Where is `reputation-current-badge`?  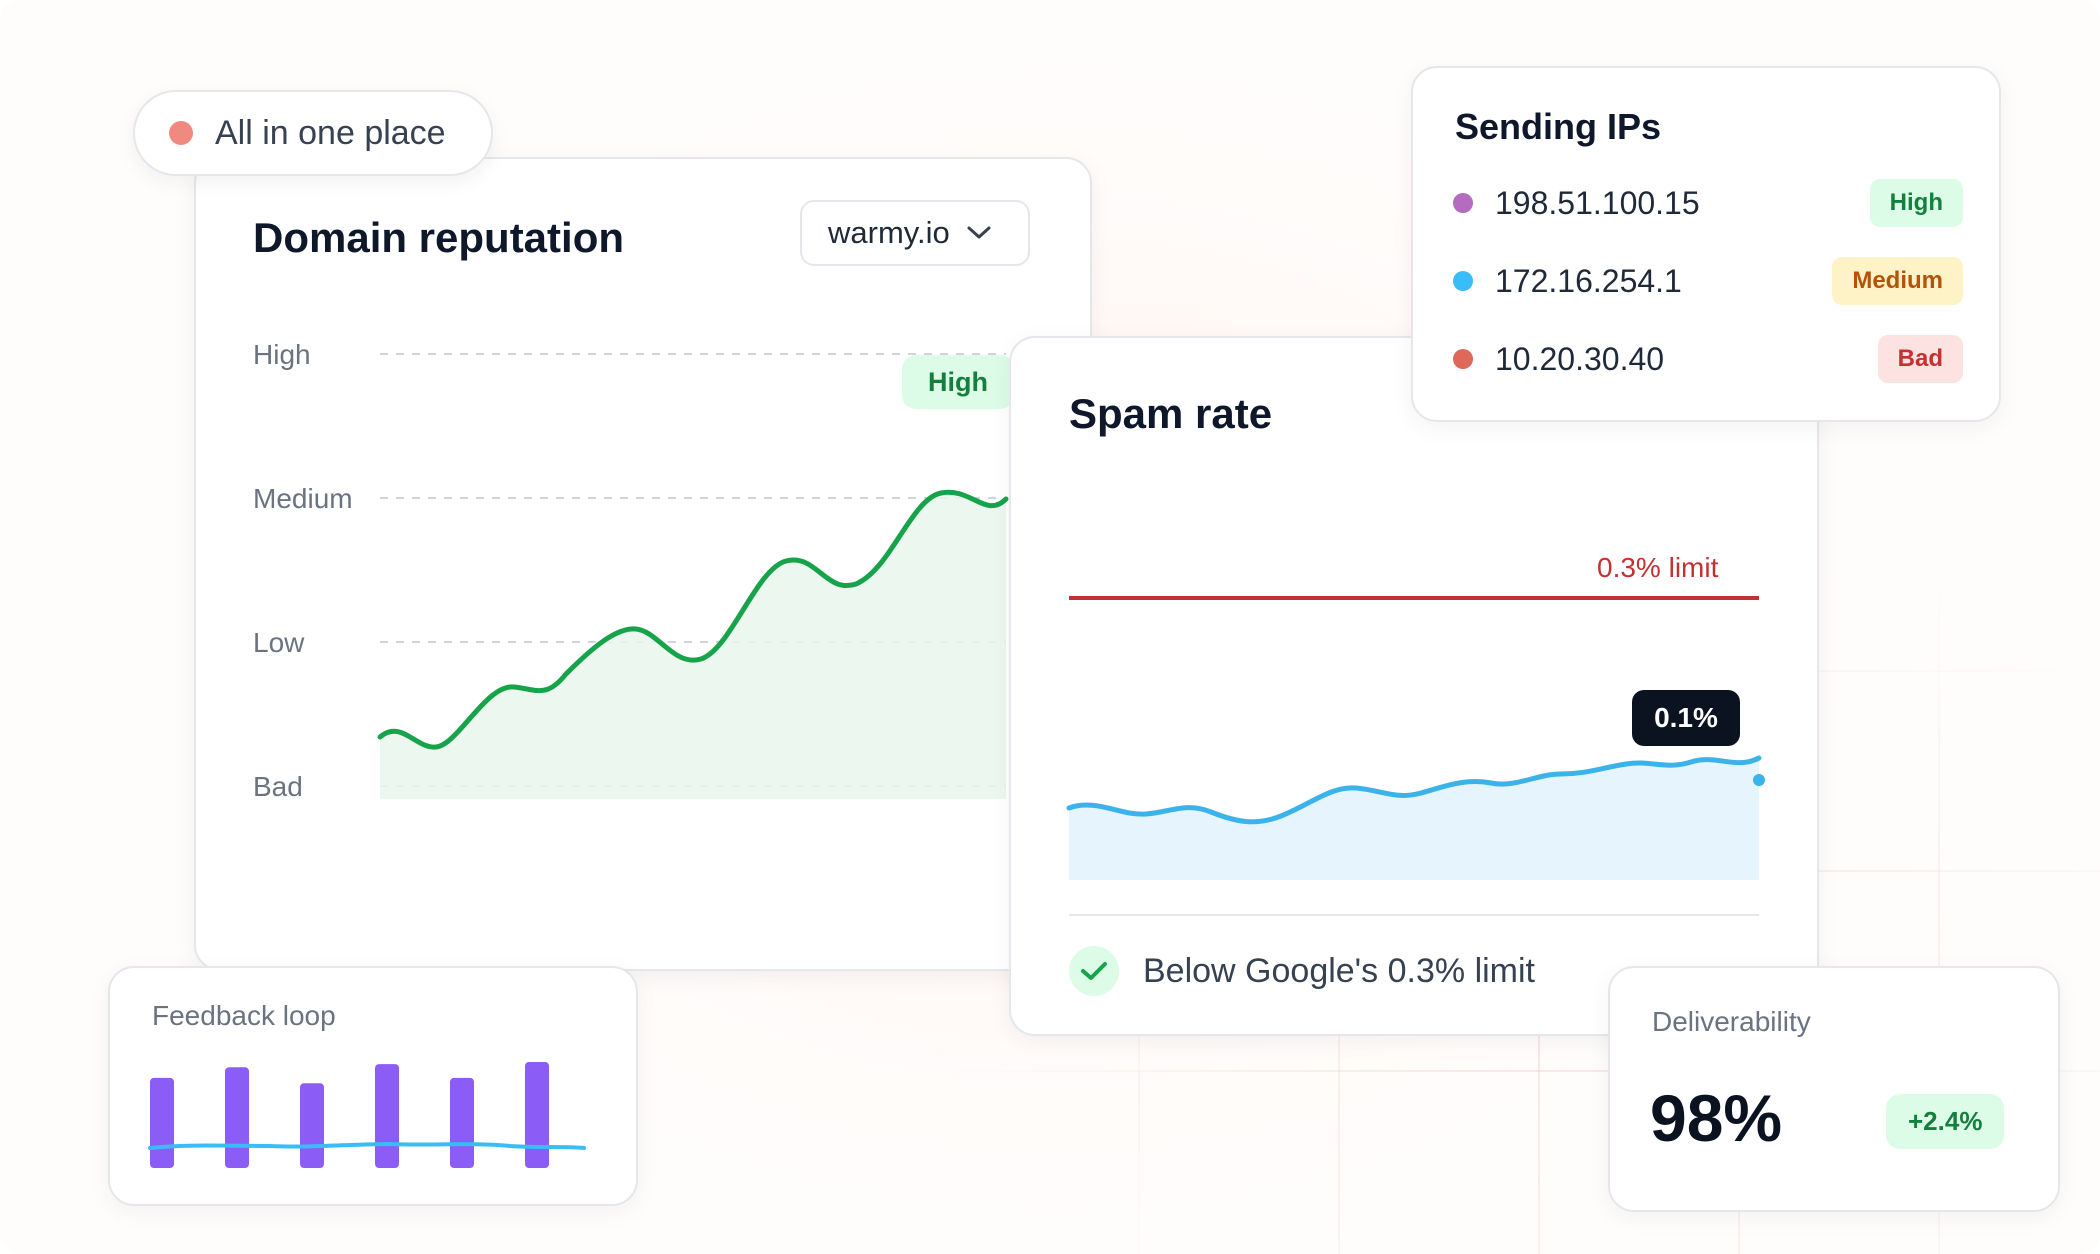 reputation-current-badge is located at coordinates (958, 382).